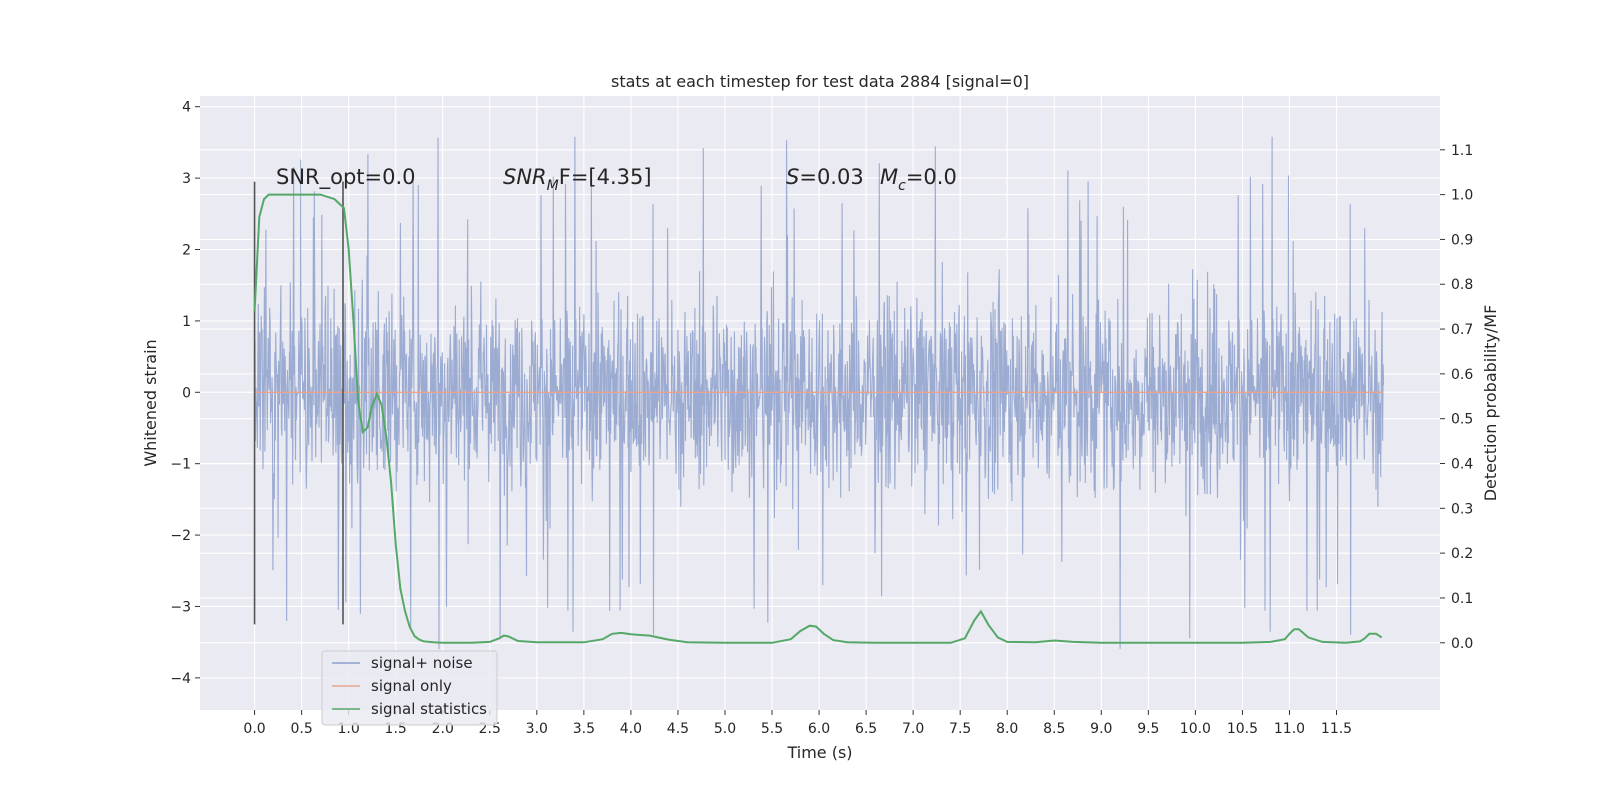 The height and width of the screenshot is (800, 1600). Describe the element at coordinates (1456, 397) in the screenshot. I see `y2-axis-ticks: 1.1 1.0 0.9 0.8 0.7 0.6 0.5 0.4 0.3 0.2 0.1 0.0` at that location.